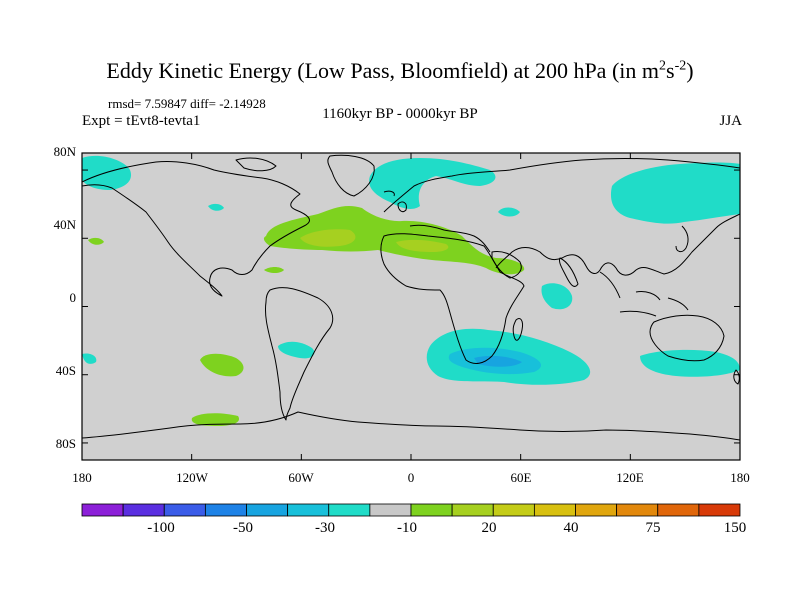 This screenshot has width=800, height=600. Describe the element at coordinates (328, 238) in the screenshot. I see `positive-anomaly-atlantic-core` at that location.